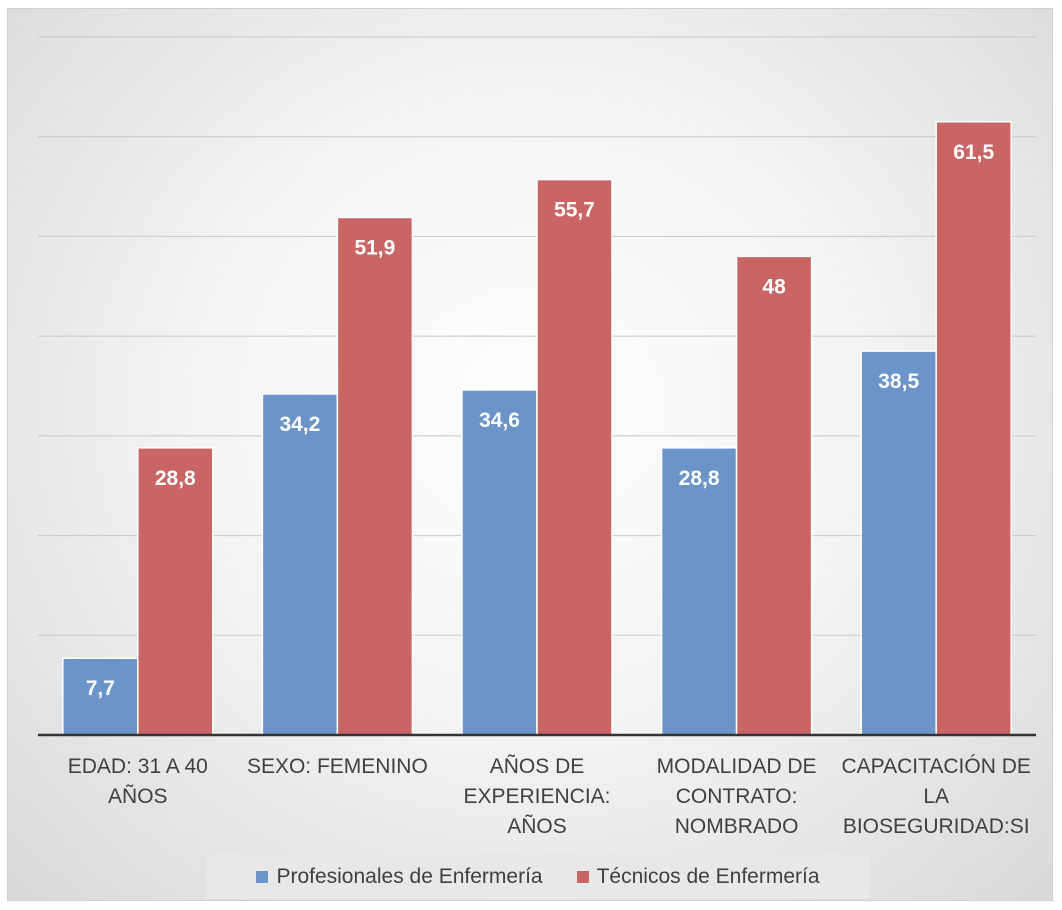 The width and height of the screenshot is (1062, 910). I want to click on x-tick-label-line: LA, so click(936, 796).